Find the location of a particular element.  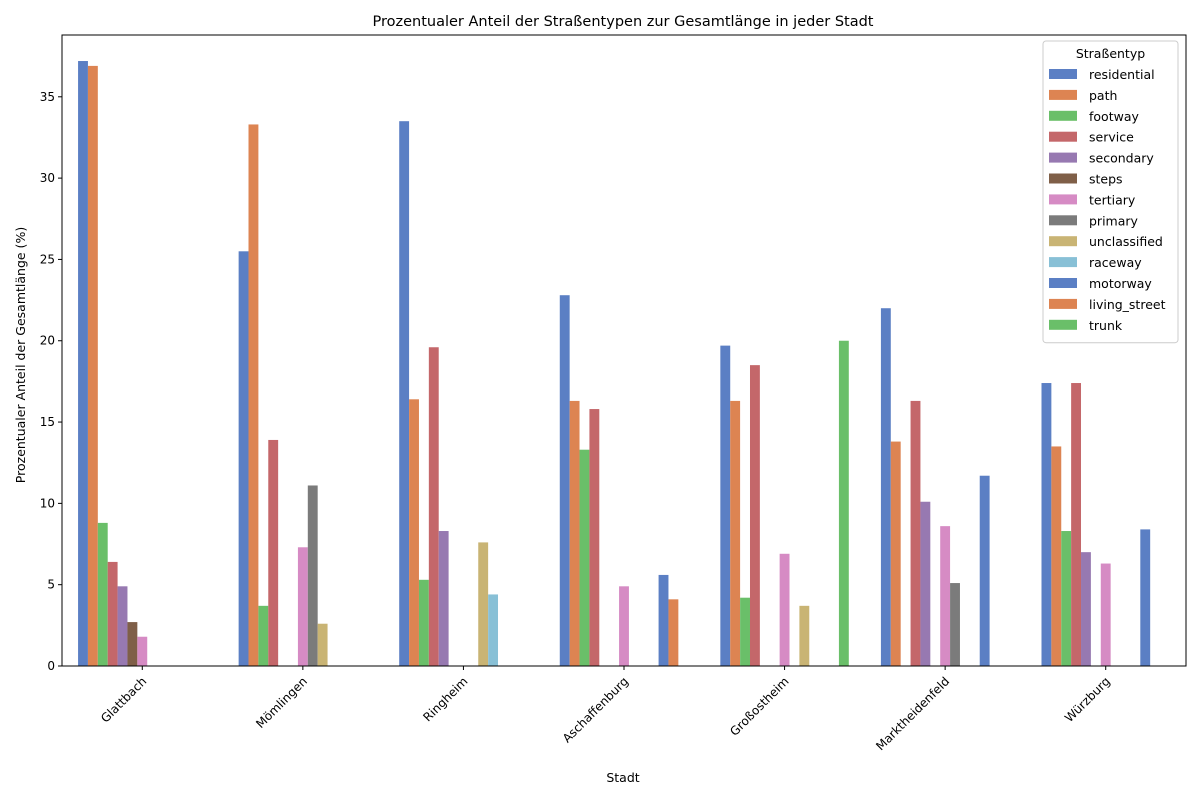

bar-residential-Mömlingen is located at coordinates (243, 459).